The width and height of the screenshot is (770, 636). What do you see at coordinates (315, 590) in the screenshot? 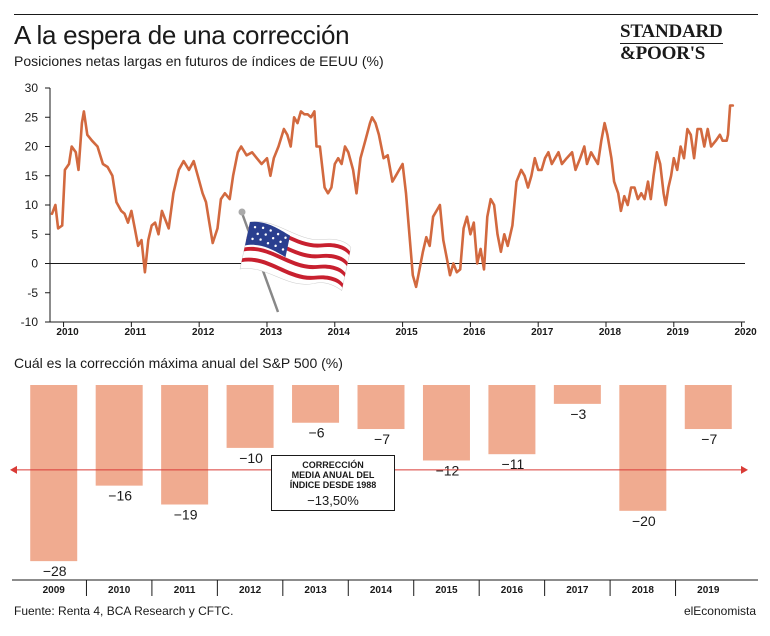
I see `category-label: 2013` at bounding box center [315, 590].